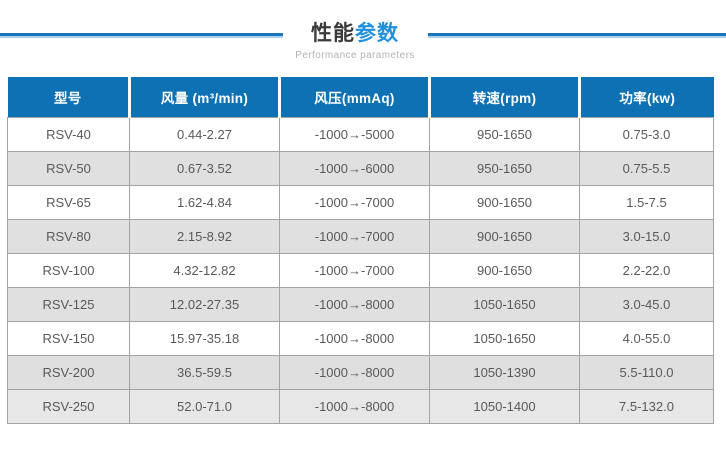  Describe the element at coordinates (646, 338) in the screenshot. I see `value-cell: 4.0-55.0` at that location.